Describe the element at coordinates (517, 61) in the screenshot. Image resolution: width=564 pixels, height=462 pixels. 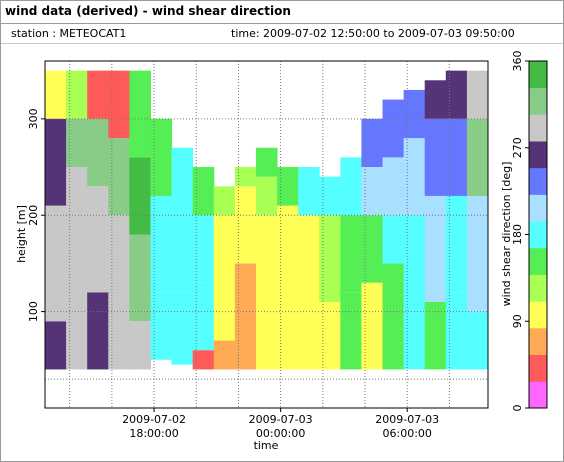
I see `colorbar-tick-label: 360` at that location.